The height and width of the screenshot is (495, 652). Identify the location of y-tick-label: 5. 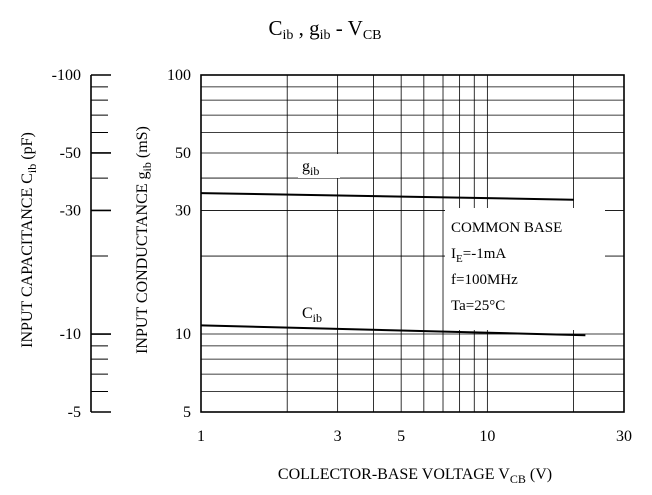
(187, 412).